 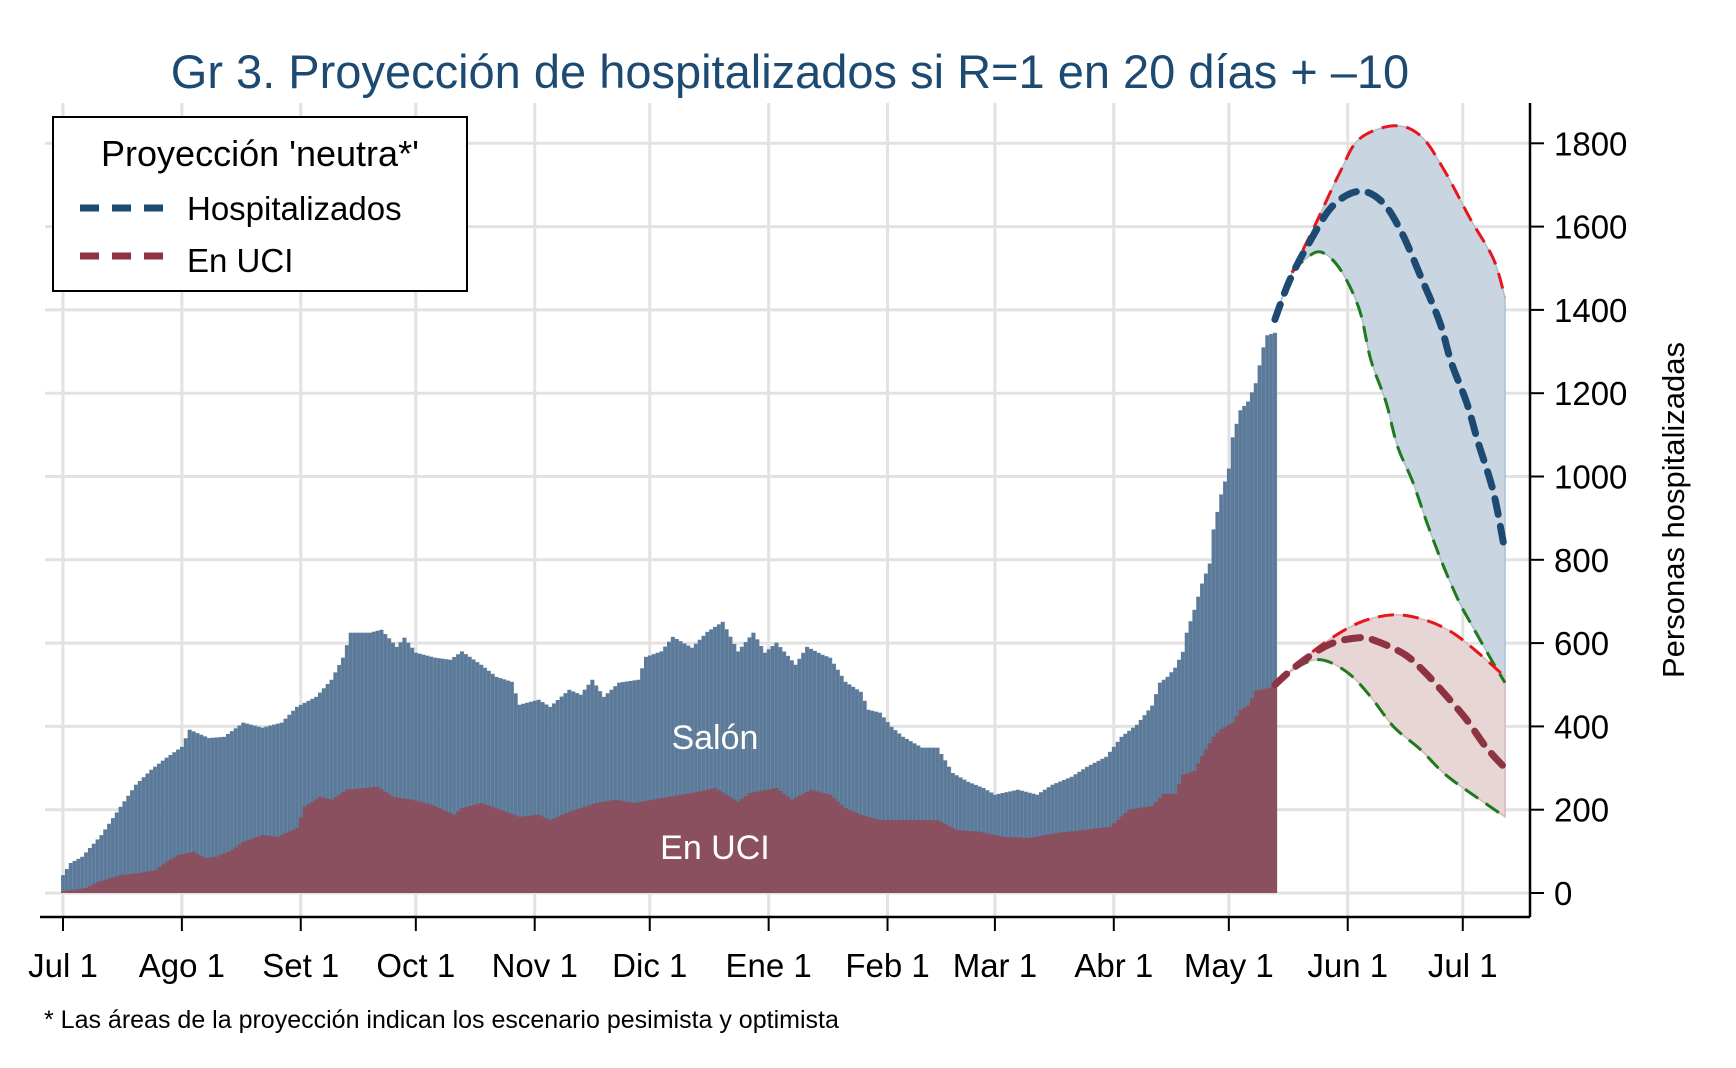 I want to click on x-tick-label: Dic 1, so click(x=649, y=965).